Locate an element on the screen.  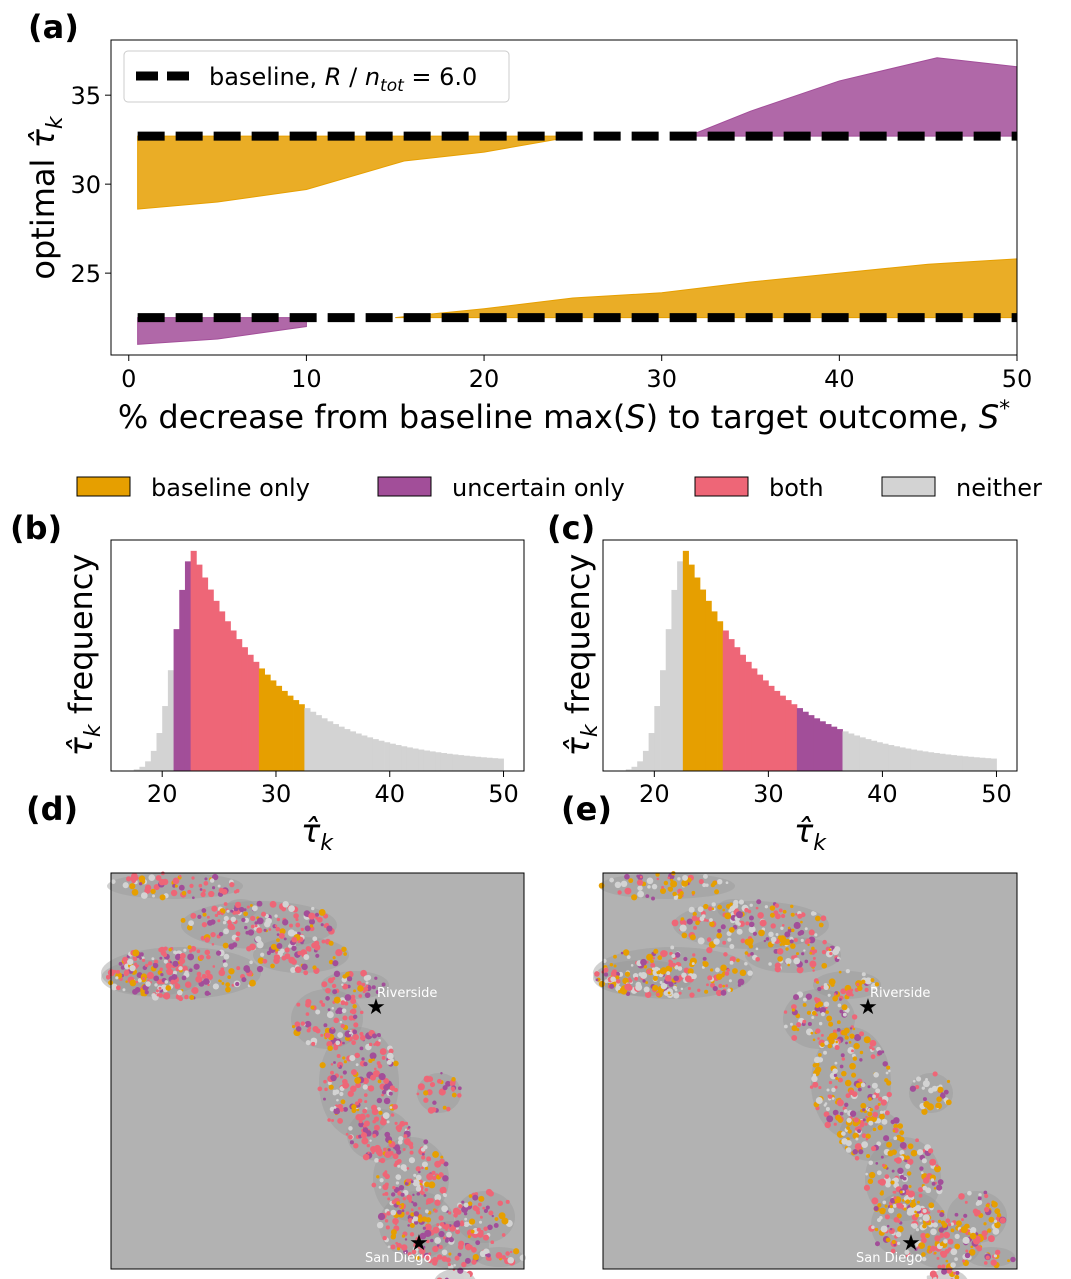
panel-label-c: (c) is located at coordinates (571, 528).